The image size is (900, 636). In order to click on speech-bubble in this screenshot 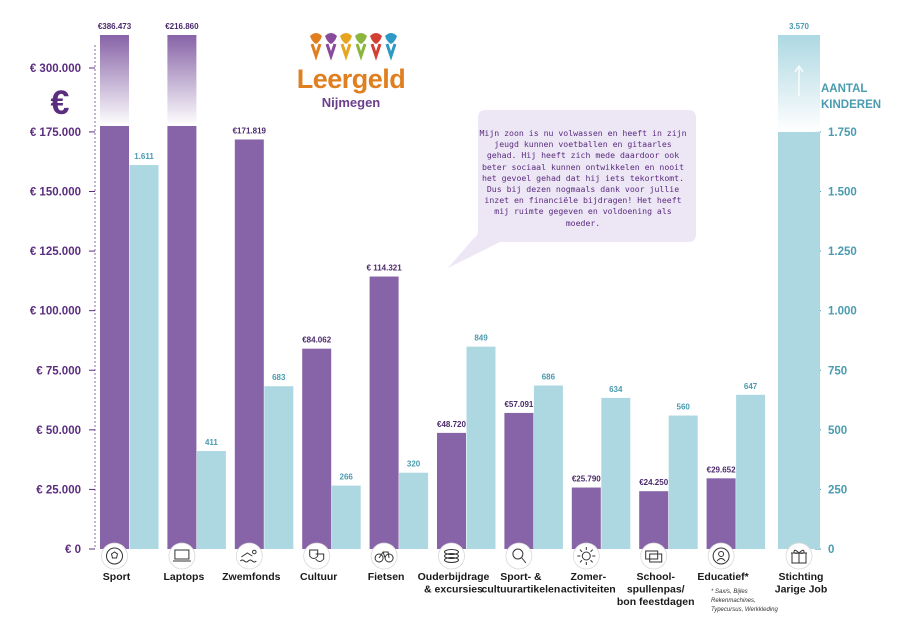, I will do `click(572, 189)`.